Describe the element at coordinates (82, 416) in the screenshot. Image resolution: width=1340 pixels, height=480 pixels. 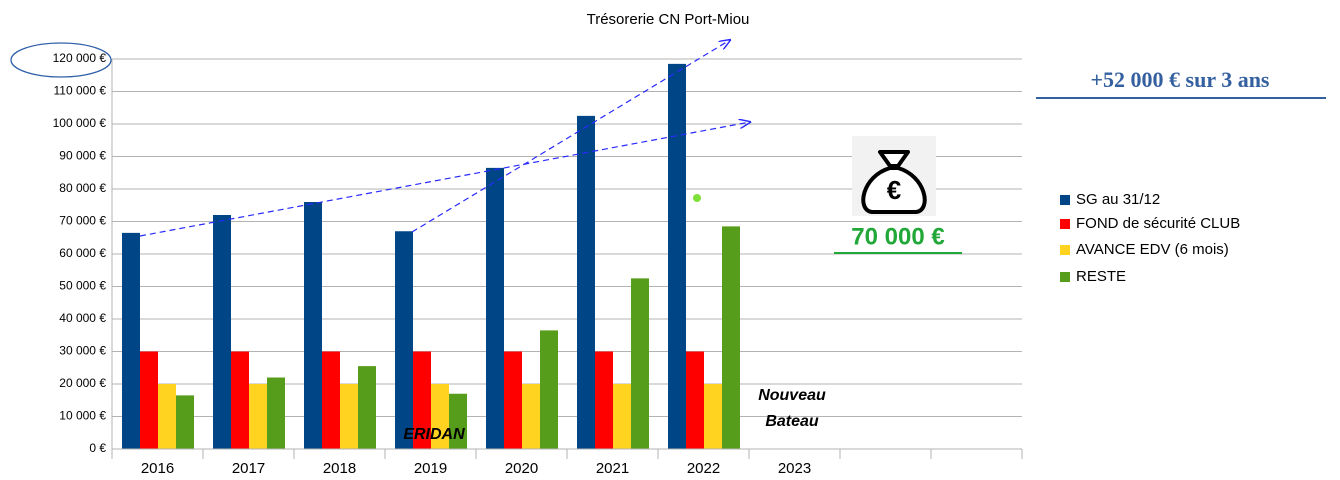
I see `y-tick-label: 10 000 €` at that location.